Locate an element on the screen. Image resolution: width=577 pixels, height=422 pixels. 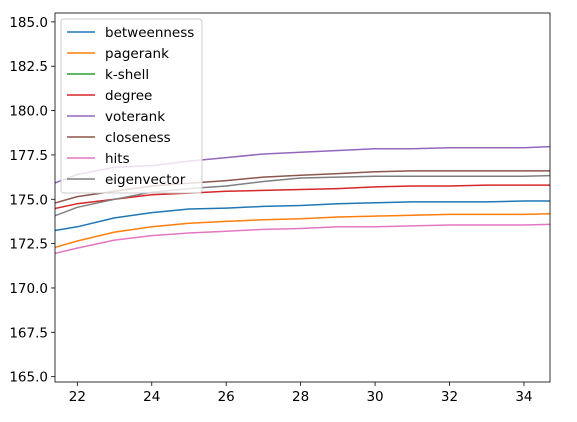
y-tick-label: 185.0 is located at coordinates (28, 23).